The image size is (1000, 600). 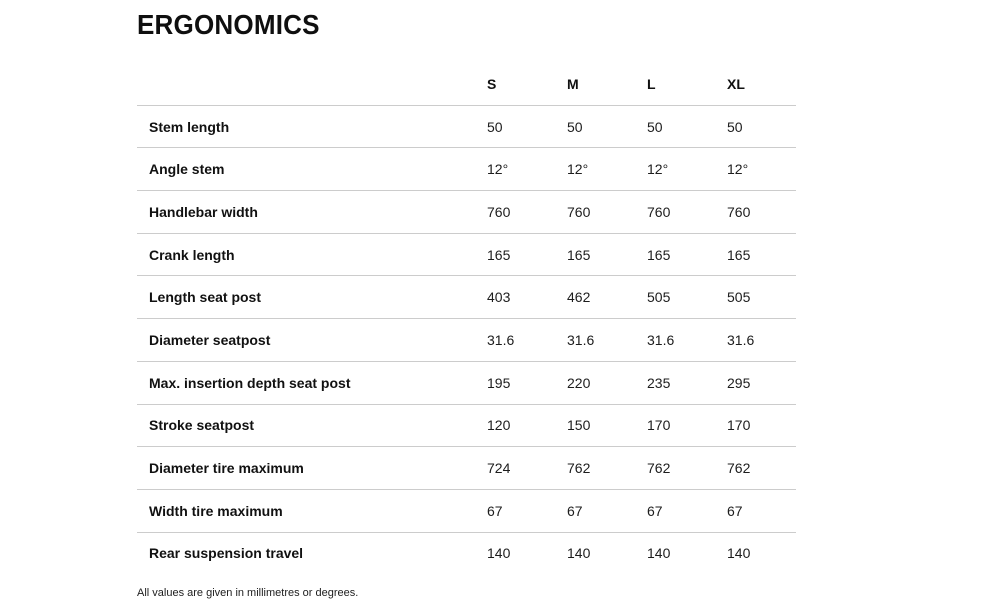 What do you see at coordinates (192, 254) in the screenshot?
I see `row-label: Crank length` at bounding box center [192, 254].